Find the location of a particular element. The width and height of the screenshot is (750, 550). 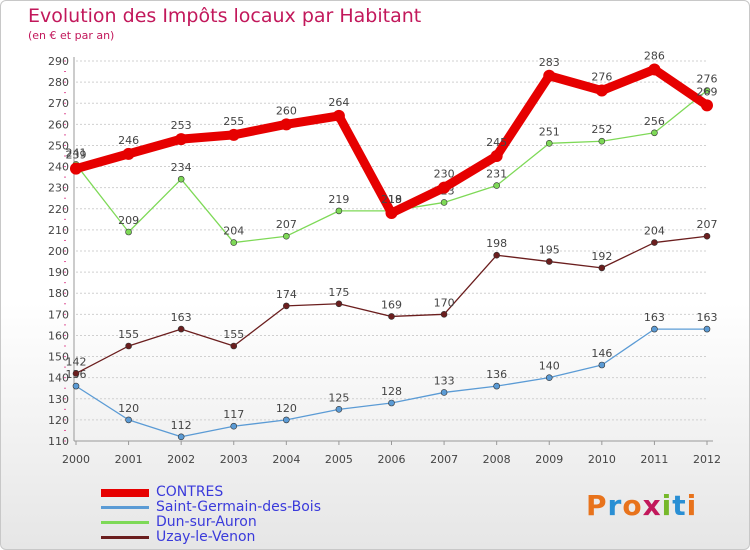

data-label: 256 is located at coordinates (654, 121).